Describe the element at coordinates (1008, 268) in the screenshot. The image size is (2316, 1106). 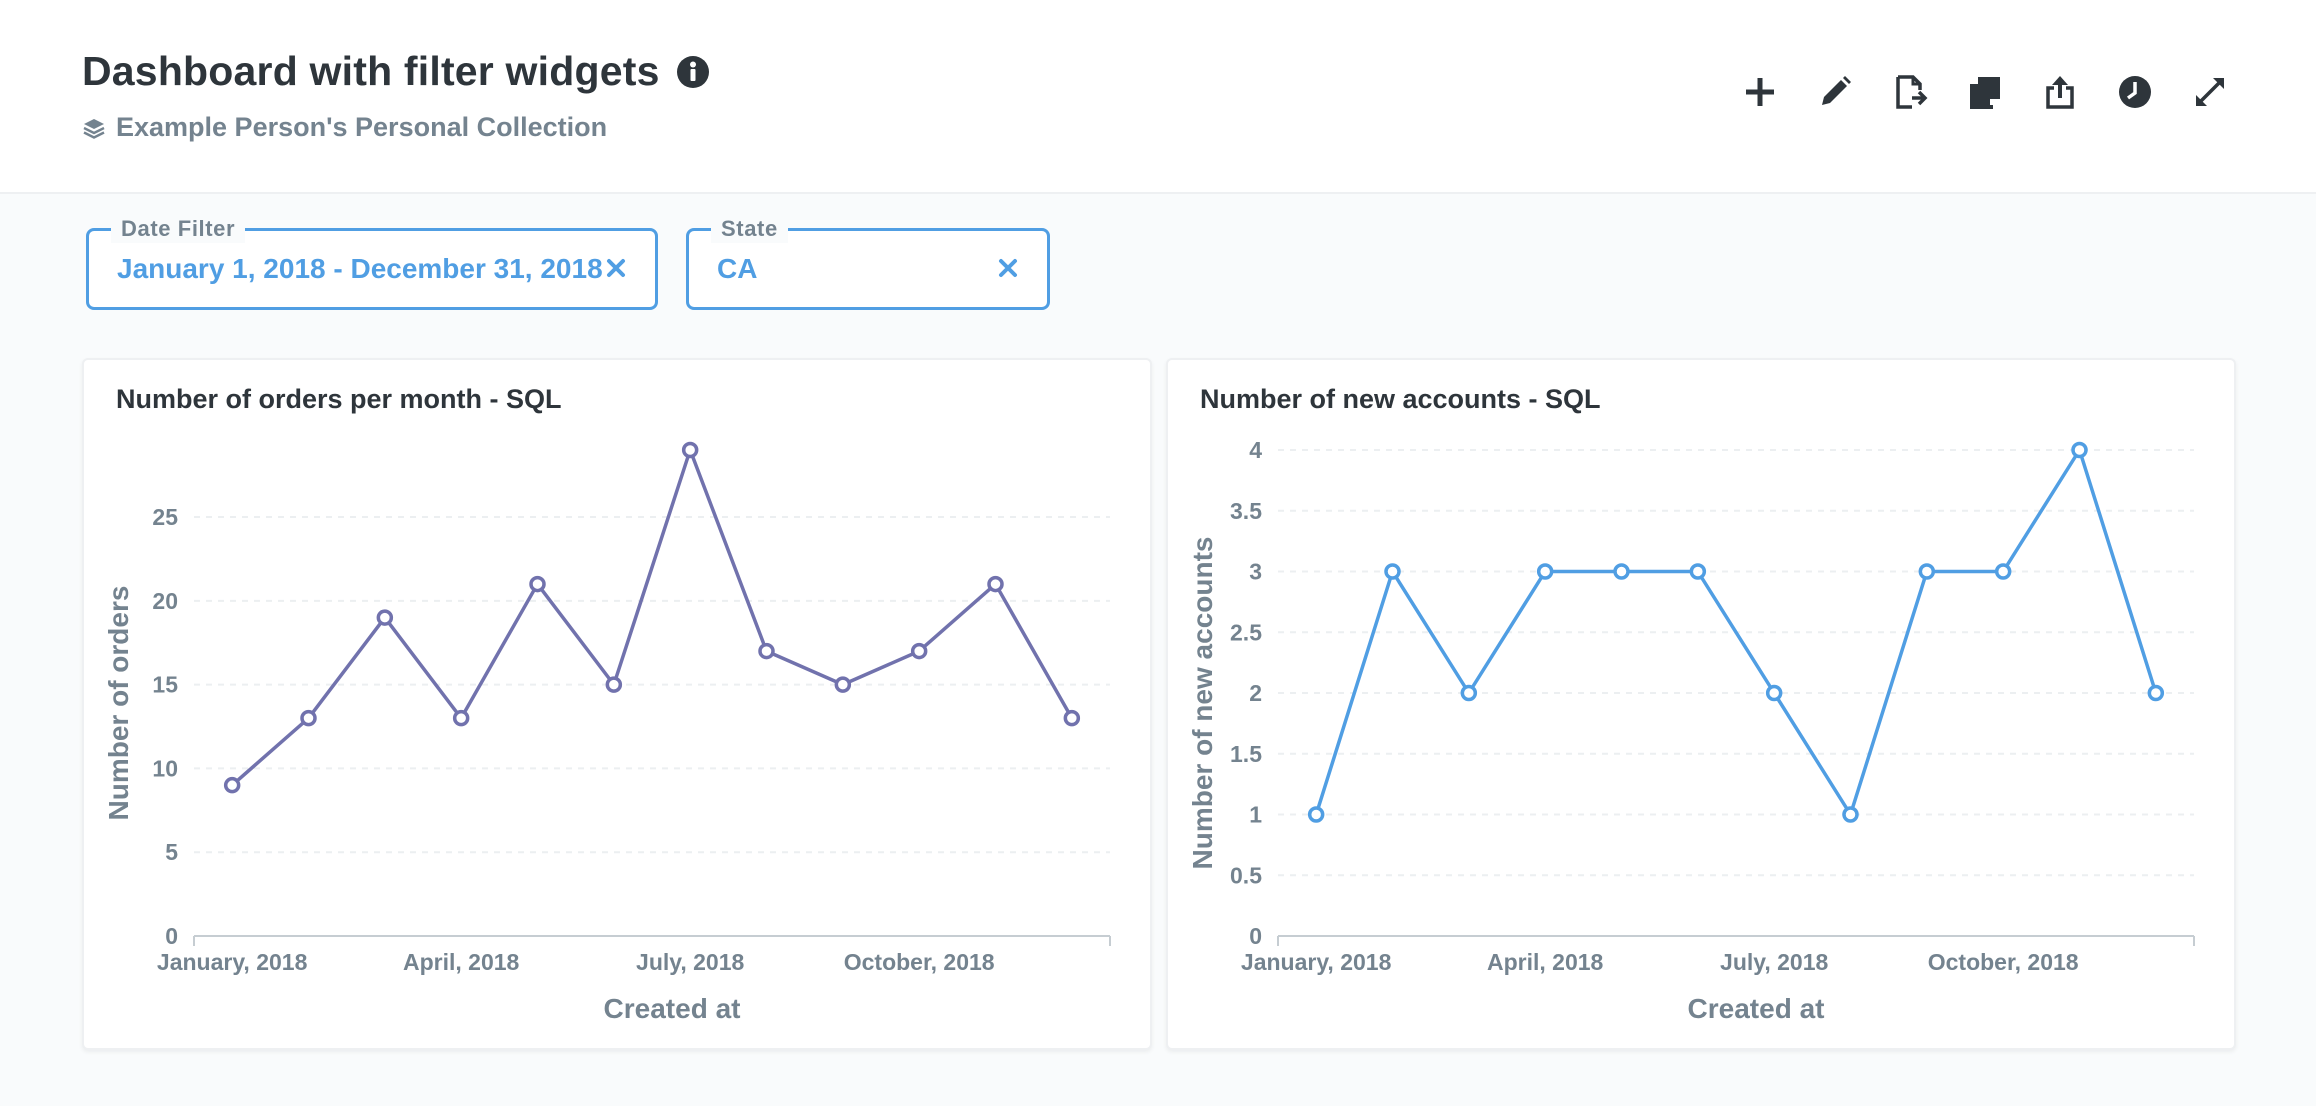
I see `state-filter-clear-icon` at that location.